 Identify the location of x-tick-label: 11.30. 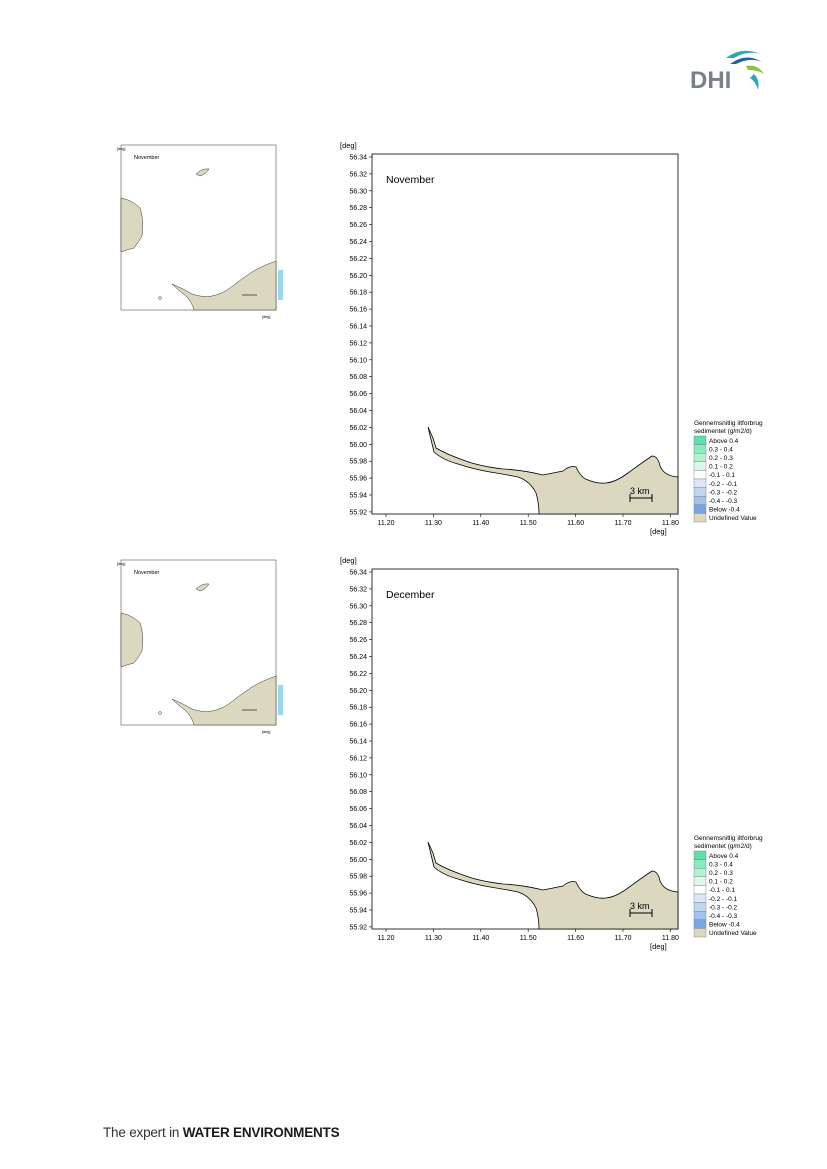
(433, 938).